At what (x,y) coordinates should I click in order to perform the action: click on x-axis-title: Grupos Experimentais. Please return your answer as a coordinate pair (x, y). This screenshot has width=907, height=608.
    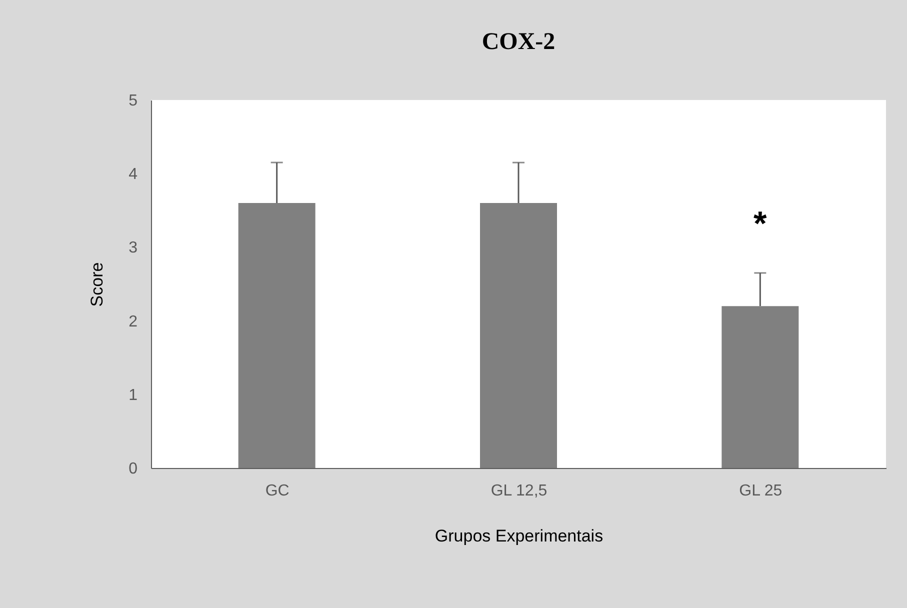
    Looking at the image, I should click on (519, 536).